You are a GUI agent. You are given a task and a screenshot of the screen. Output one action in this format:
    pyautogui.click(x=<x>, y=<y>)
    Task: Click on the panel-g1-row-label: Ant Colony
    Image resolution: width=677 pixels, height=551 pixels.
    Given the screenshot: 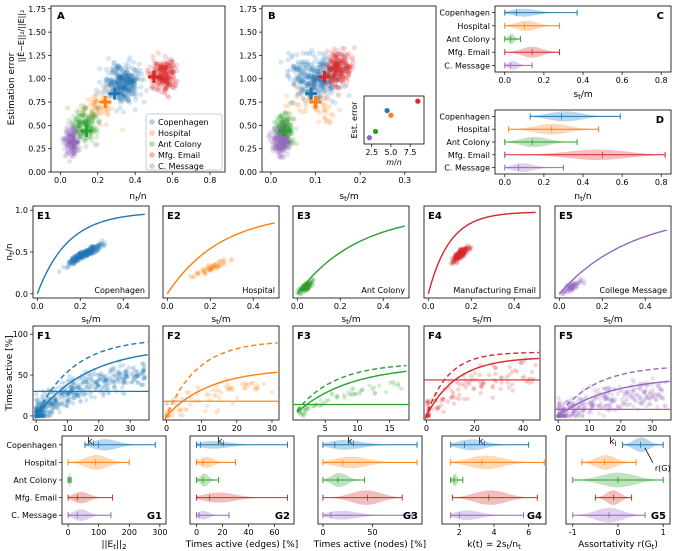 What is the action you would take?
    pyautogui.click(x=35, y=480)
    